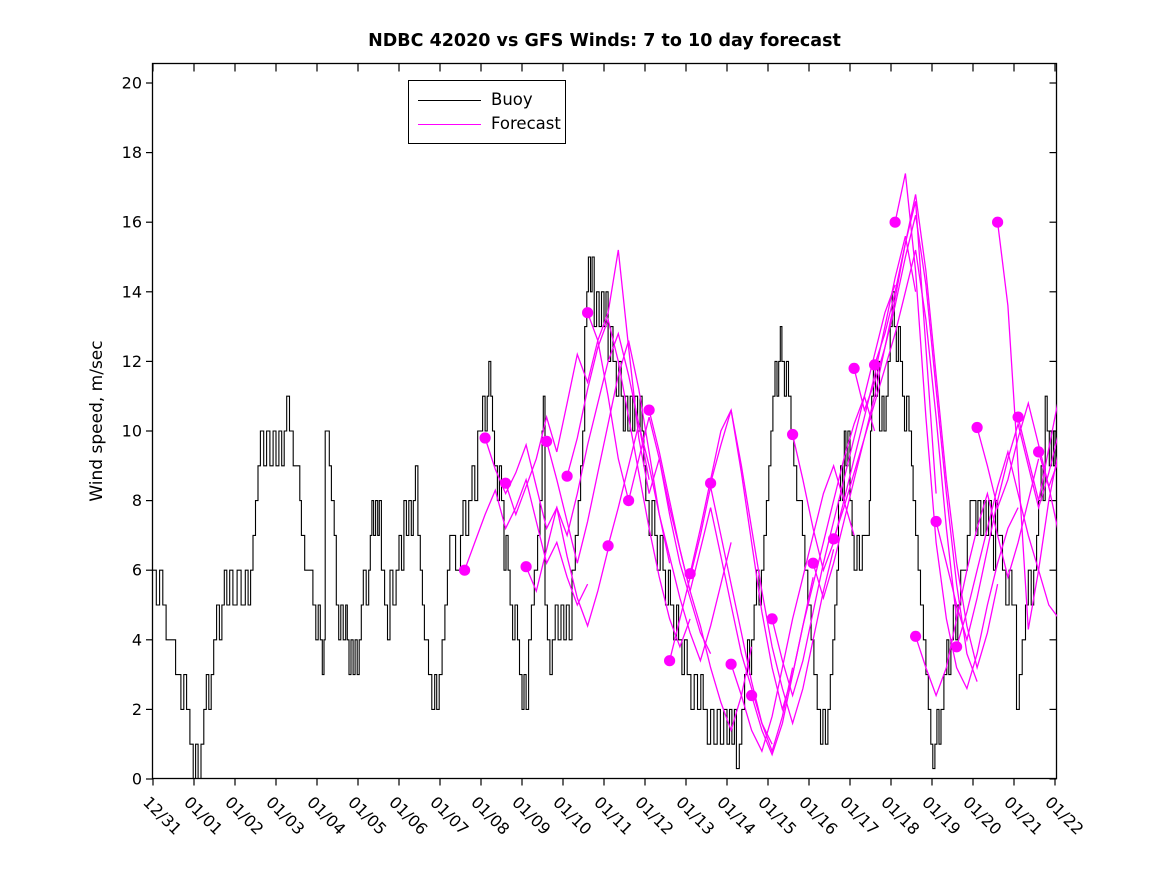 The height and width of the screenshot is (875, 1167). Describe the element at coordinates (326, 816) in the screenshot. I see `svg-text: 01/04` at that location.